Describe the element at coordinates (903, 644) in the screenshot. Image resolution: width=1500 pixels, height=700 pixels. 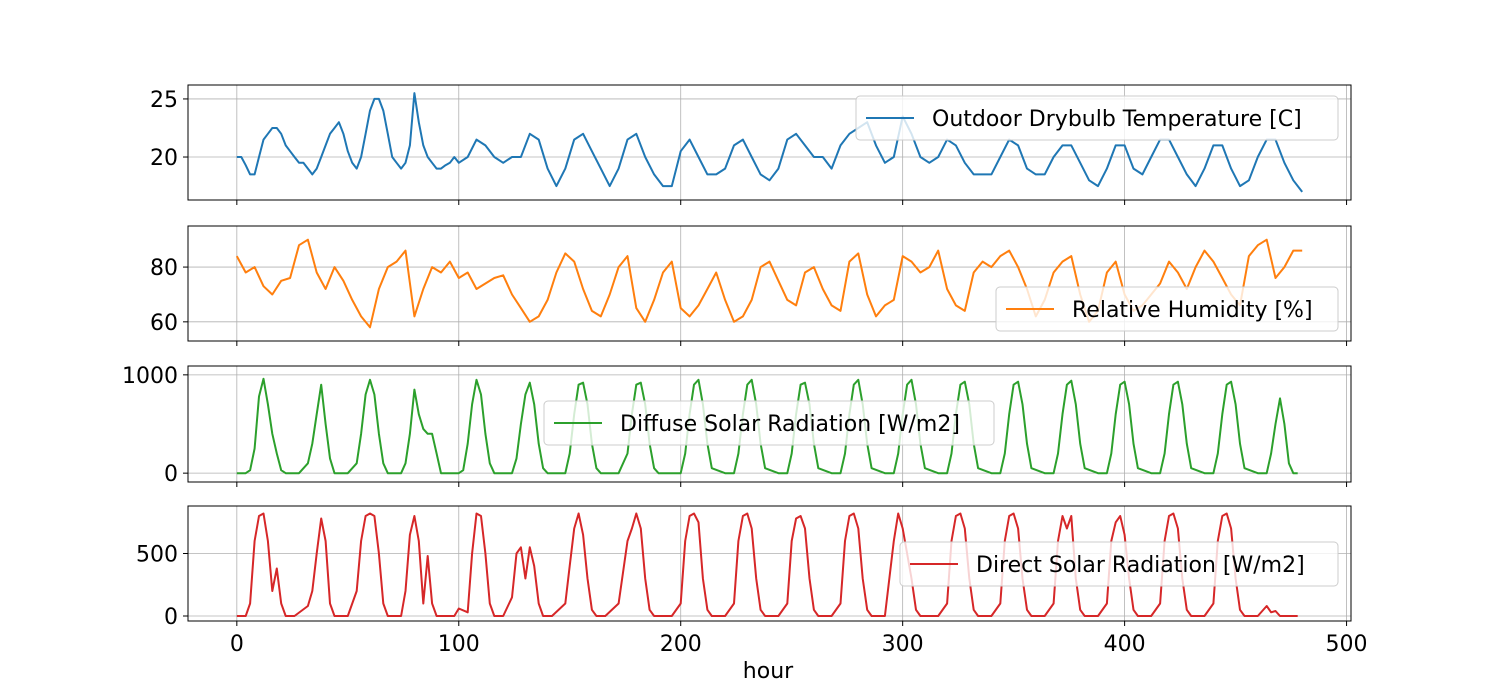
I see `x-tick-label: 300` at that location.